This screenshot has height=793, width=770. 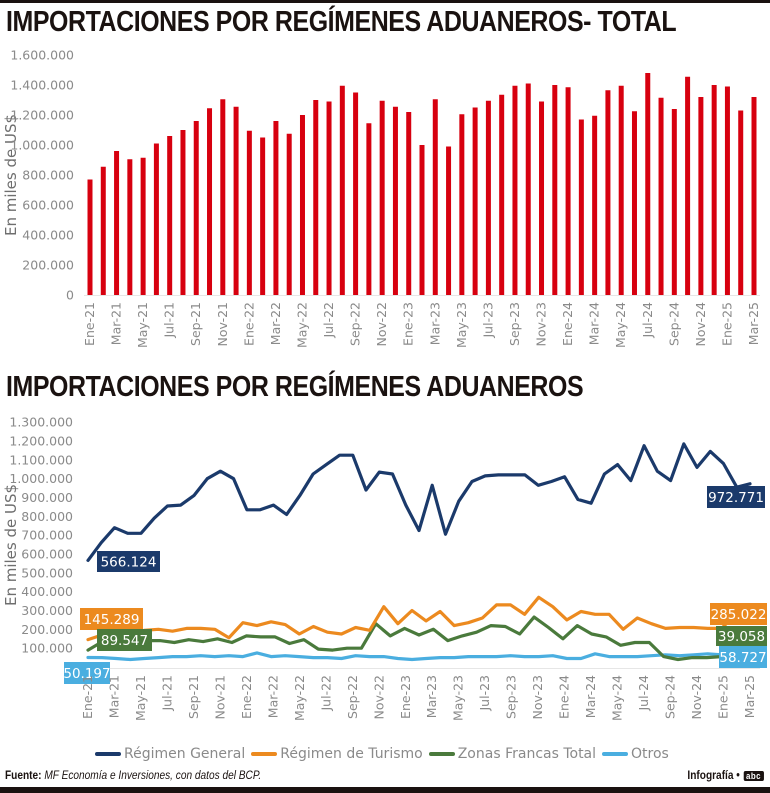 I want to click on legend-label: Zonas Francas Total, so click(x=527, y=754).